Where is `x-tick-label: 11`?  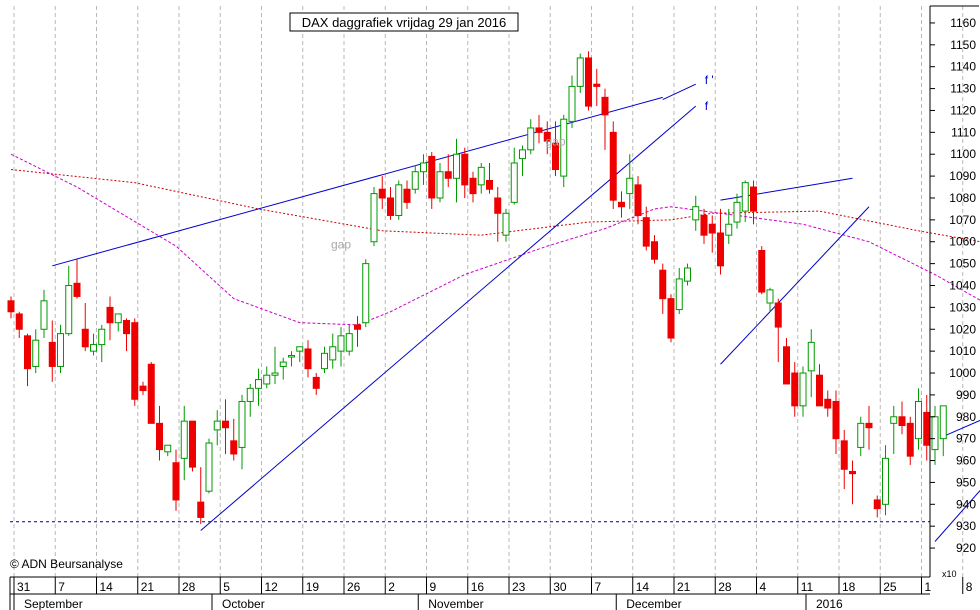 x-tick-label: 11 is located at coordinates (807, 587).